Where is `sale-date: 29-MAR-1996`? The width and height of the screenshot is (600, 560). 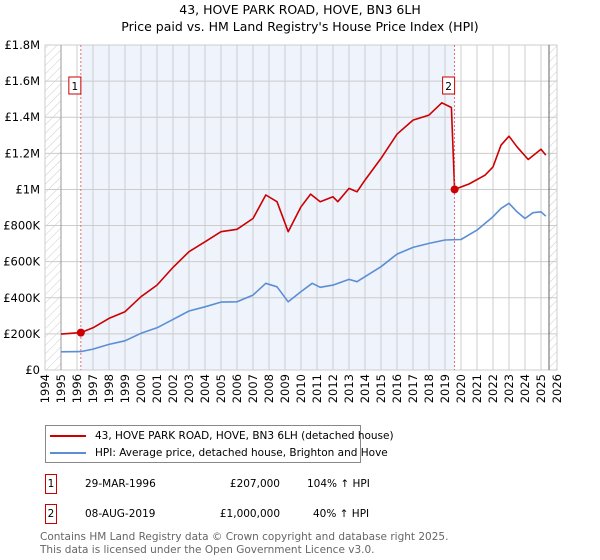
sale-date: 29-MAR-1996 is located at coordinates (120, 484).